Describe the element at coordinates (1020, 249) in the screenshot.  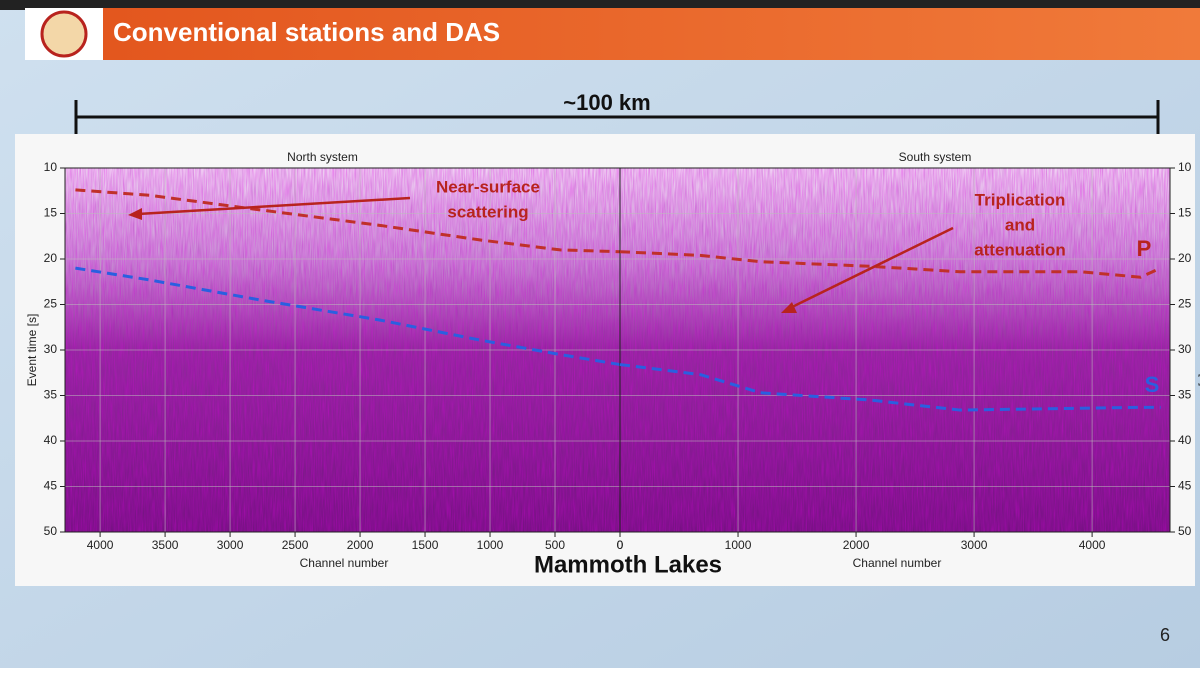
I see `annotation: attenuation` at that location.